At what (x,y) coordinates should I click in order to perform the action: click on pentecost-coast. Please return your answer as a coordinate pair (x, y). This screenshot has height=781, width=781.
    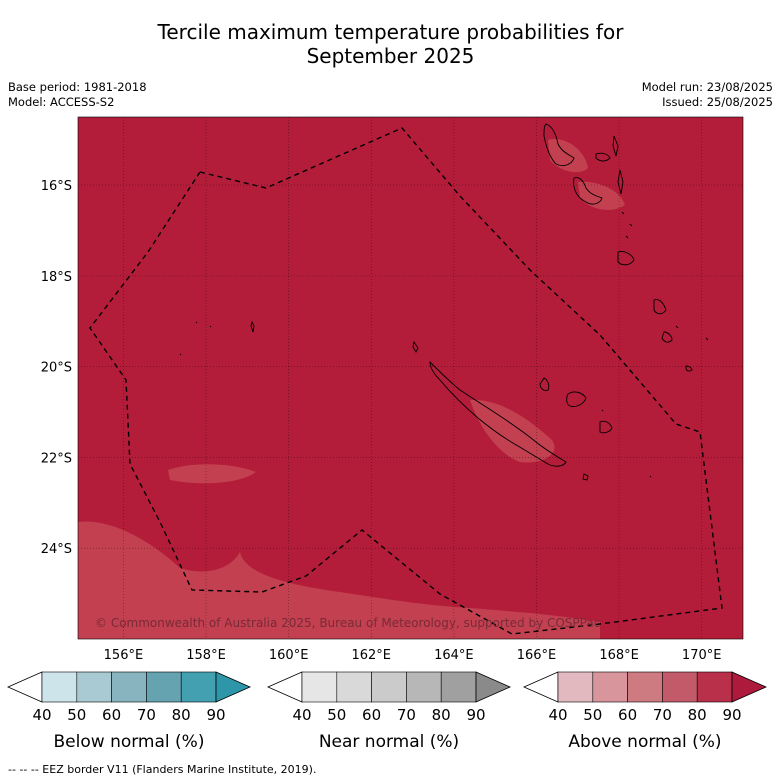
    Looking at the image, I should click on (620, 182).